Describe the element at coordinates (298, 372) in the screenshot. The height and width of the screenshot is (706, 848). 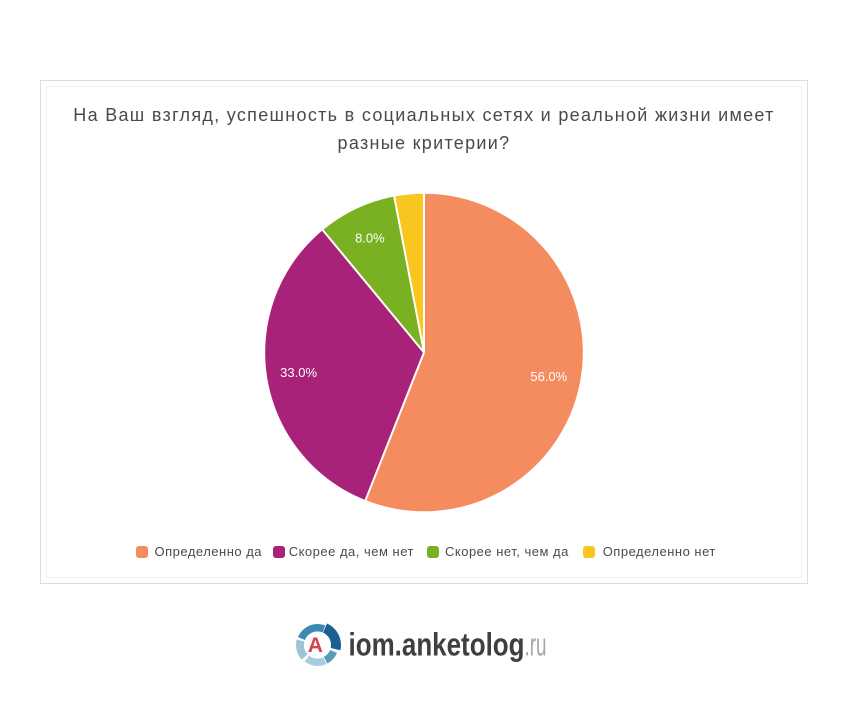
I see `svg-text: 33.0%` at that location.